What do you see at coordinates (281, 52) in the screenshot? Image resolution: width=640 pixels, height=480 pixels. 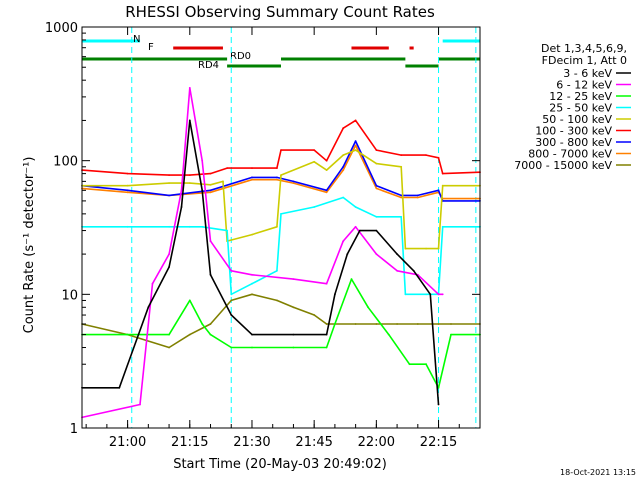 I see `instrument-flags: NF RD0 RD4` at bounding box center [281, 52].